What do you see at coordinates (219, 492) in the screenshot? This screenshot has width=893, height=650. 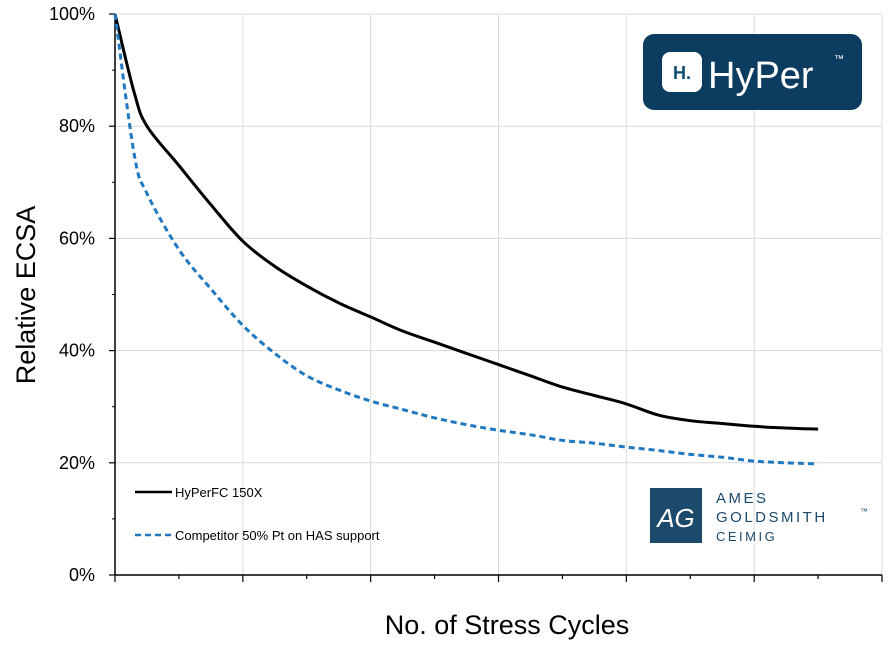 I see `legend-label: HyPerFC 150X` at bounding box center [219, 492].